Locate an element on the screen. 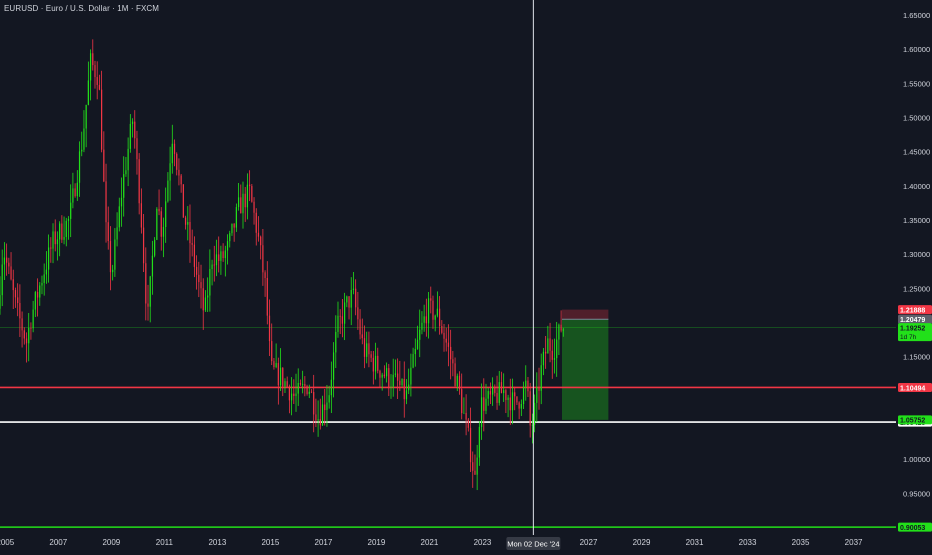 This screenshot has width=932, height=555. current-price-label: 1.19252 is located at coordinates (912, 328).